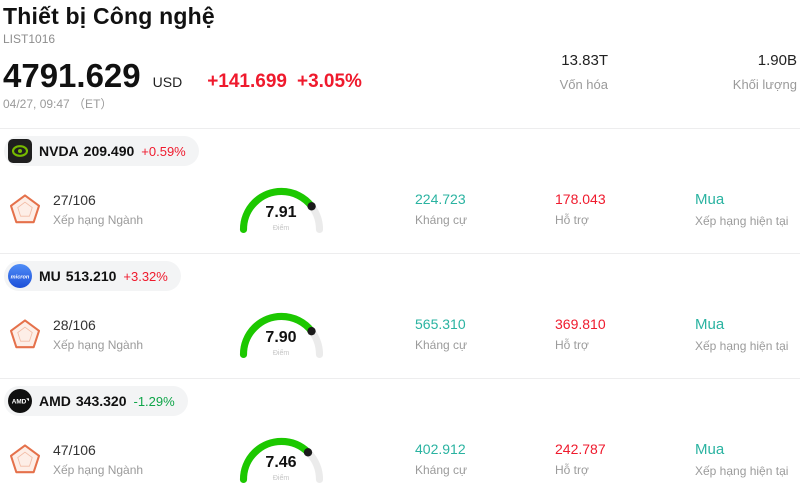 The image size is (800, 503). Describe the element at coordinates (167, 82) in the screenshot. I see `currency-label: USD` at that location.